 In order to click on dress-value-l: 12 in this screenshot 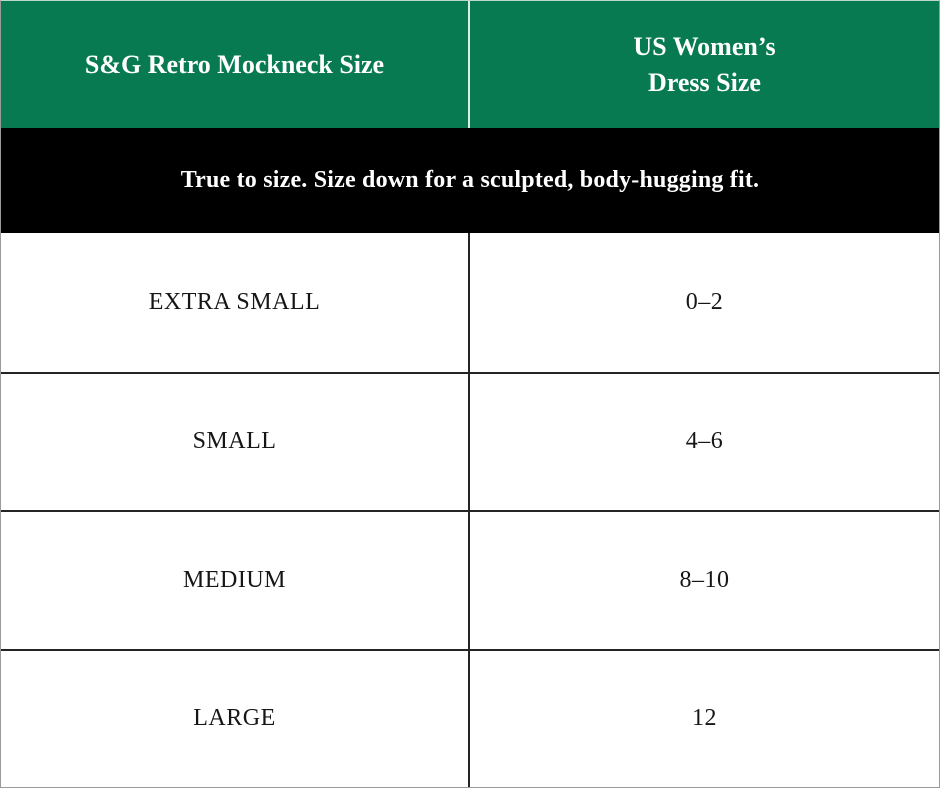, I will do `click(704, 718)`.